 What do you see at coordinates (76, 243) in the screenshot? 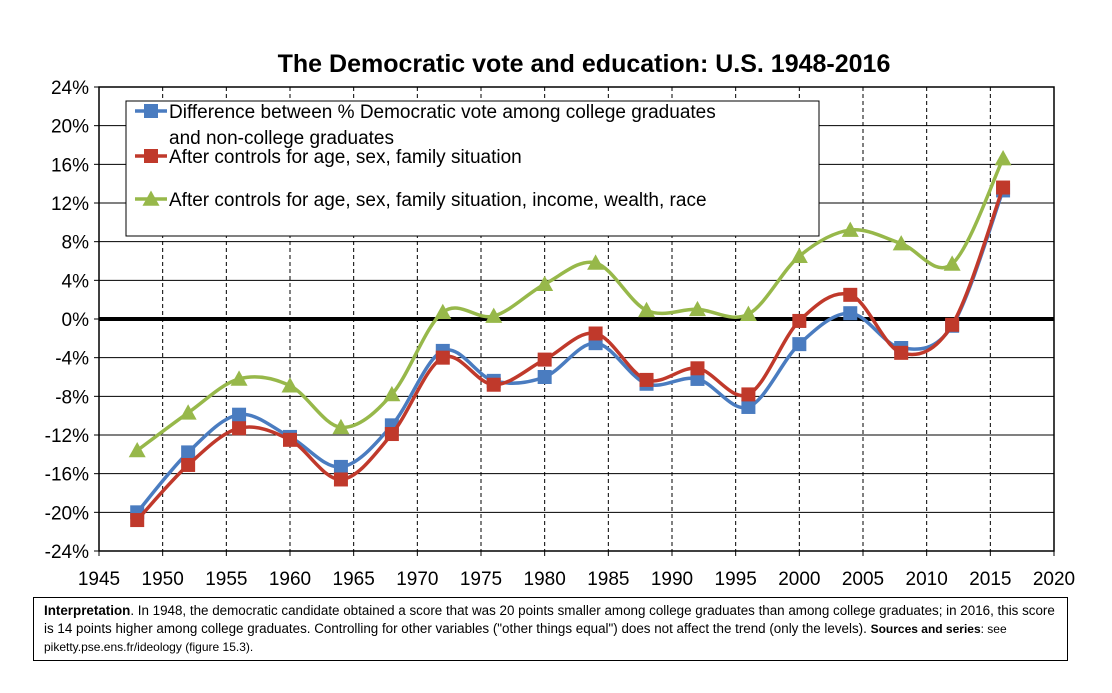
I see `y-tick-label: 8%` at bounding box center [76, 243].